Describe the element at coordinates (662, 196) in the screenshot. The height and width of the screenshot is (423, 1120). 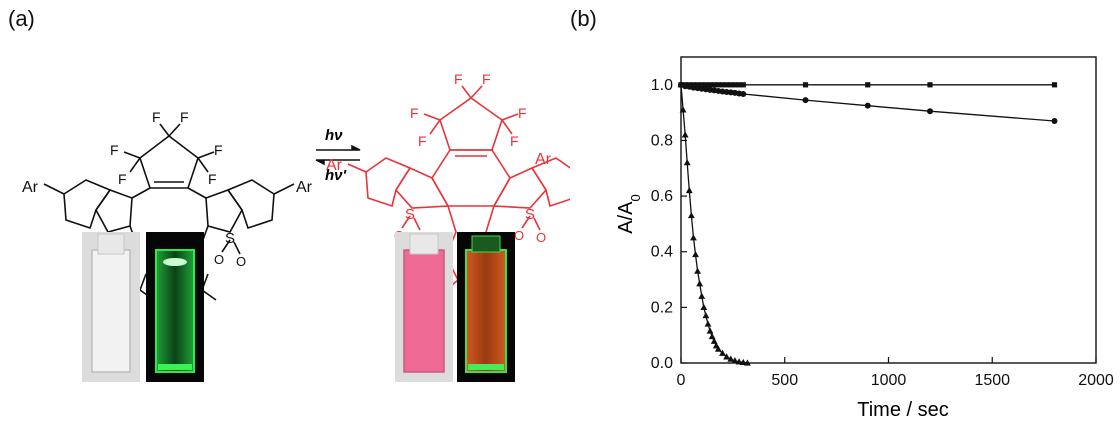
I see `y-tick-label: 0.6` at that location.